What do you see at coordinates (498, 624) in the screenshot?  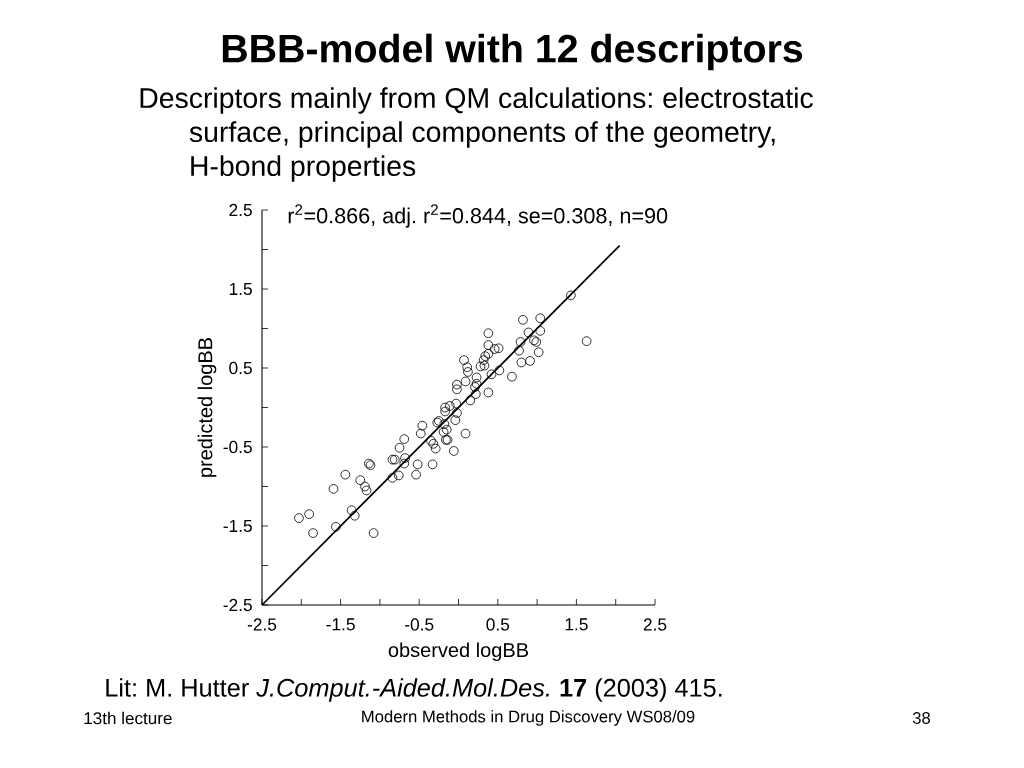 I see `x-tick-label: 0.5` at bounding box center [498, 624].